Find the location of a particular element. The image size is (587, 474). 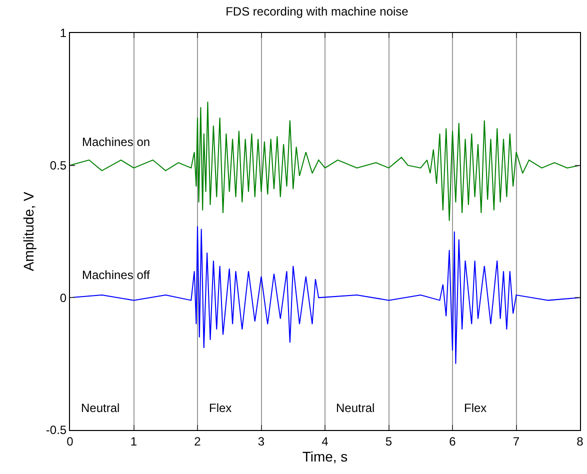

chart-title: FDS recording with machine noise is located at coordinates (317, 11).